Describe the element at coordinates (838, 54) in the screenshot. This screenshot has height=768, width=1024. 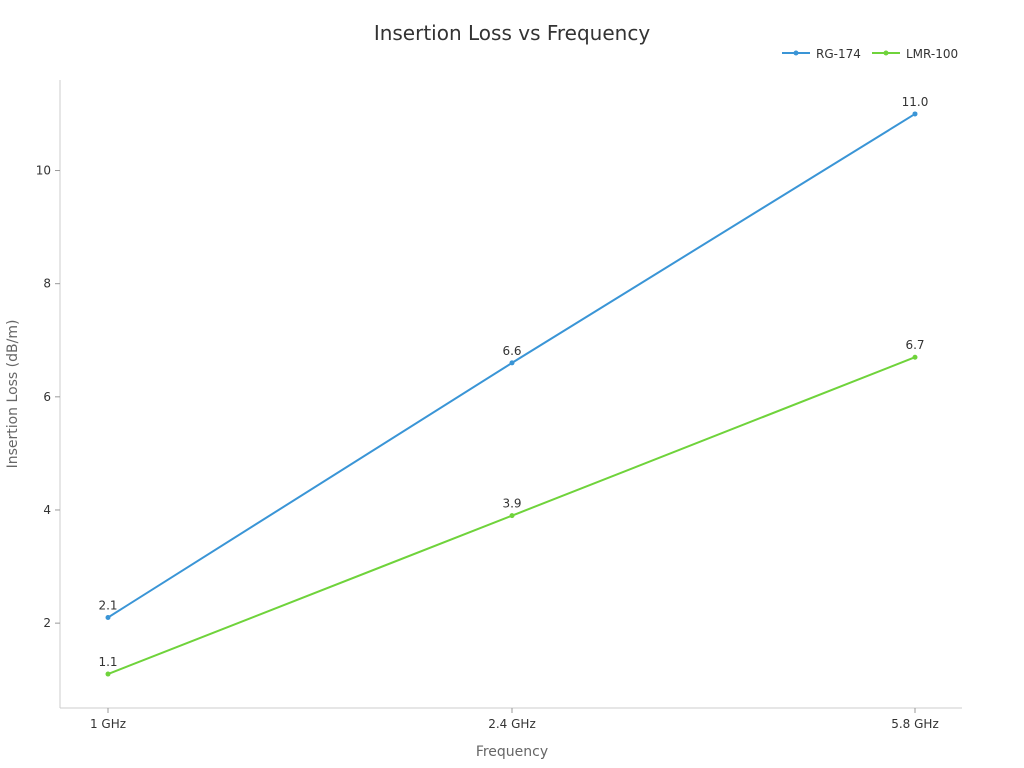
I see `legend-label: RG-174` at that location.